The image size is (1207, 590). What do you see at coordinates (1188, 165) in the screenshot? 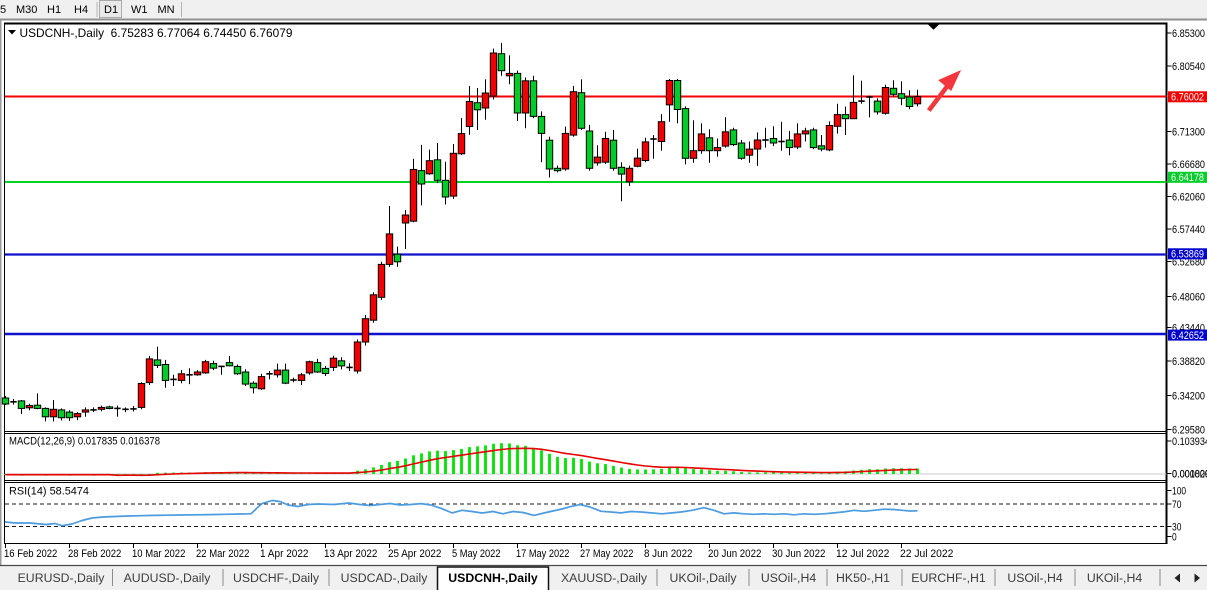
I see `svg-text: 6.66680` at bounding box center [1188, 165].